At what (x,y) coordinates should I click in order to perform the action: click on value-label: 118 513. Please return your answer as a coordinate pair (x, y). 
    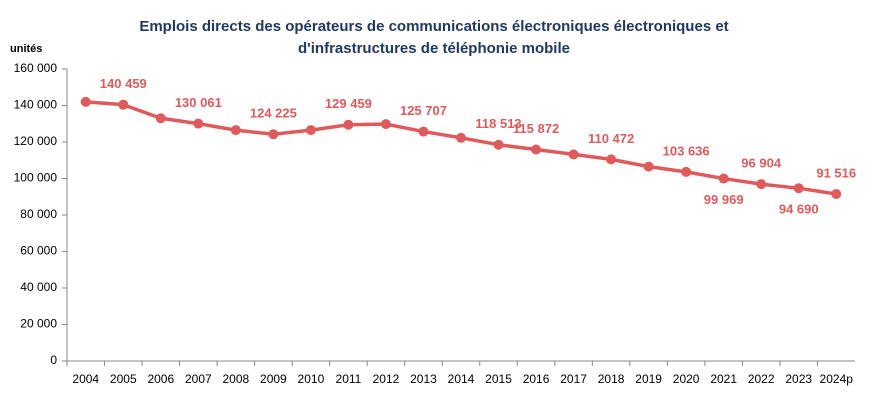
    Looking at the image, I should click on (498, 123).